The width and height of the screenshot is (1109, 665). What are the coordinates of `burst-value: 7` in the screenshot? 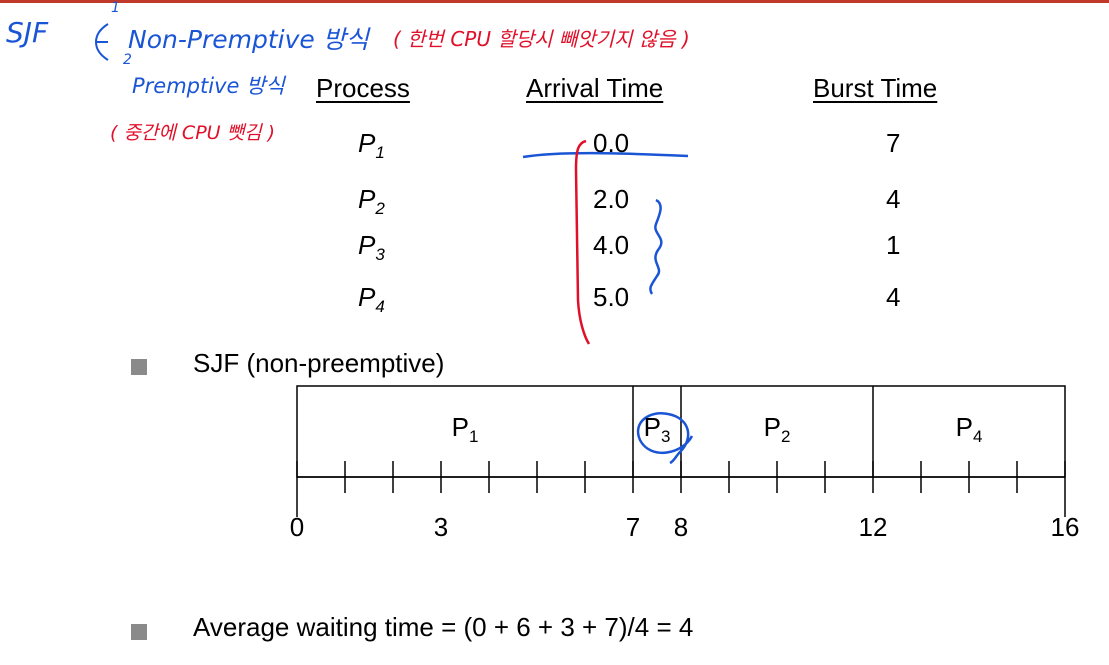 It's located at (893, 143).